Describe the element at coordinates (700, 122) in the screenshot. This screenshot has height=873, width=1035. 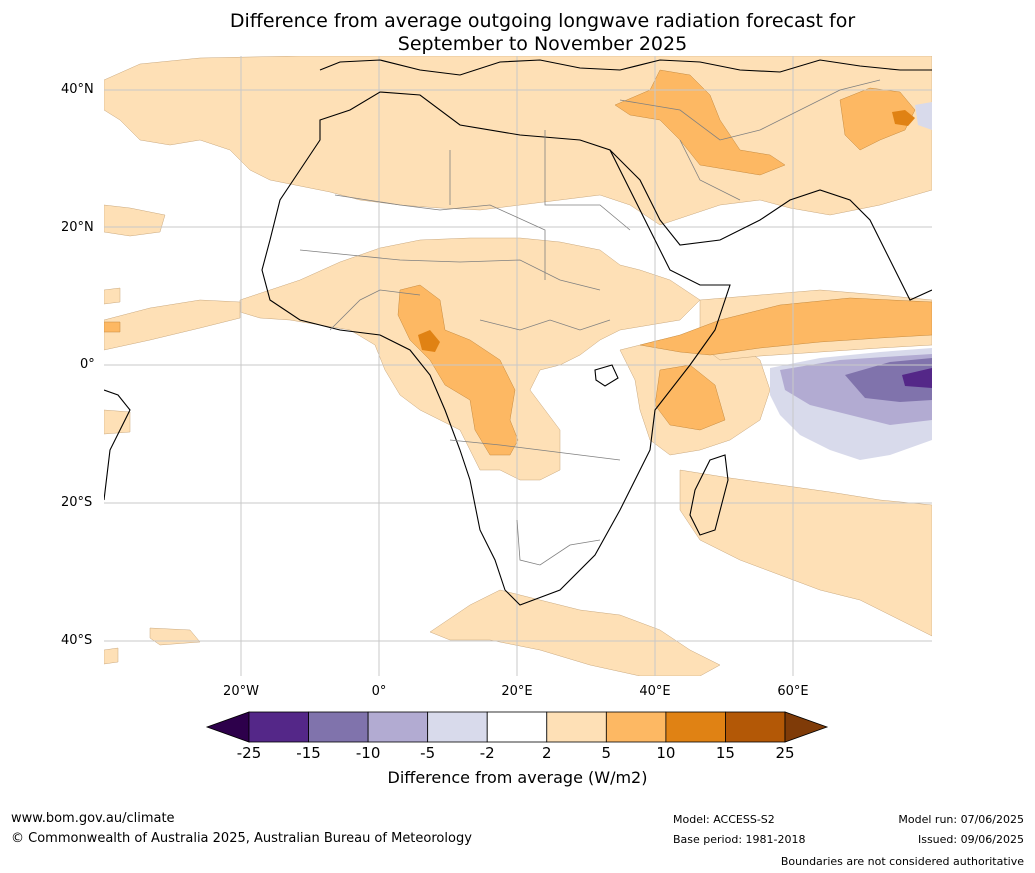
I see `region-mideast` at that location.